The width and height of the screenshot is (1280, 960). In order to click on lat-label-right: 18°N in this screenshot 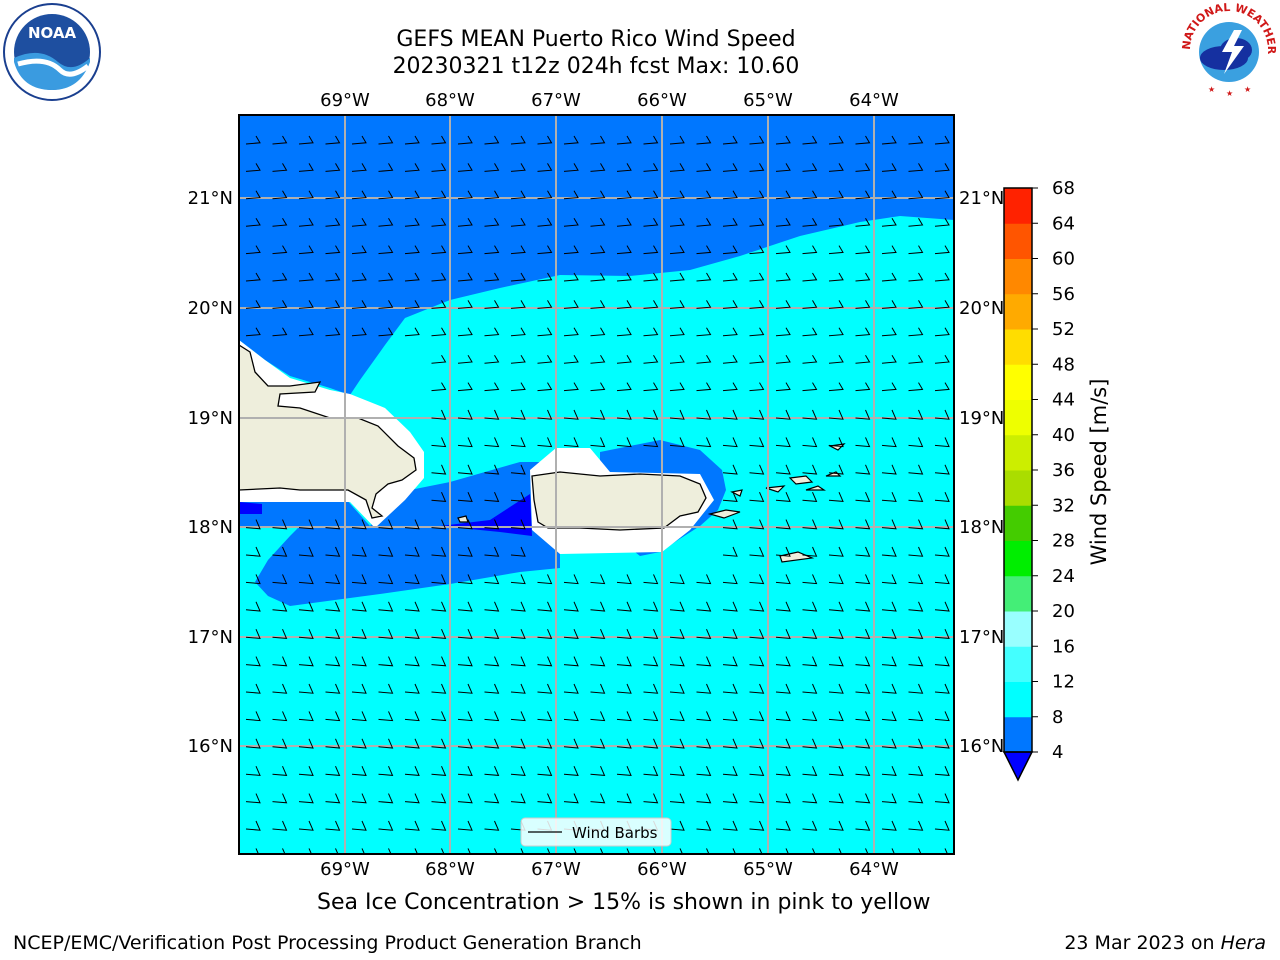, I will do `click(981, 527)`.